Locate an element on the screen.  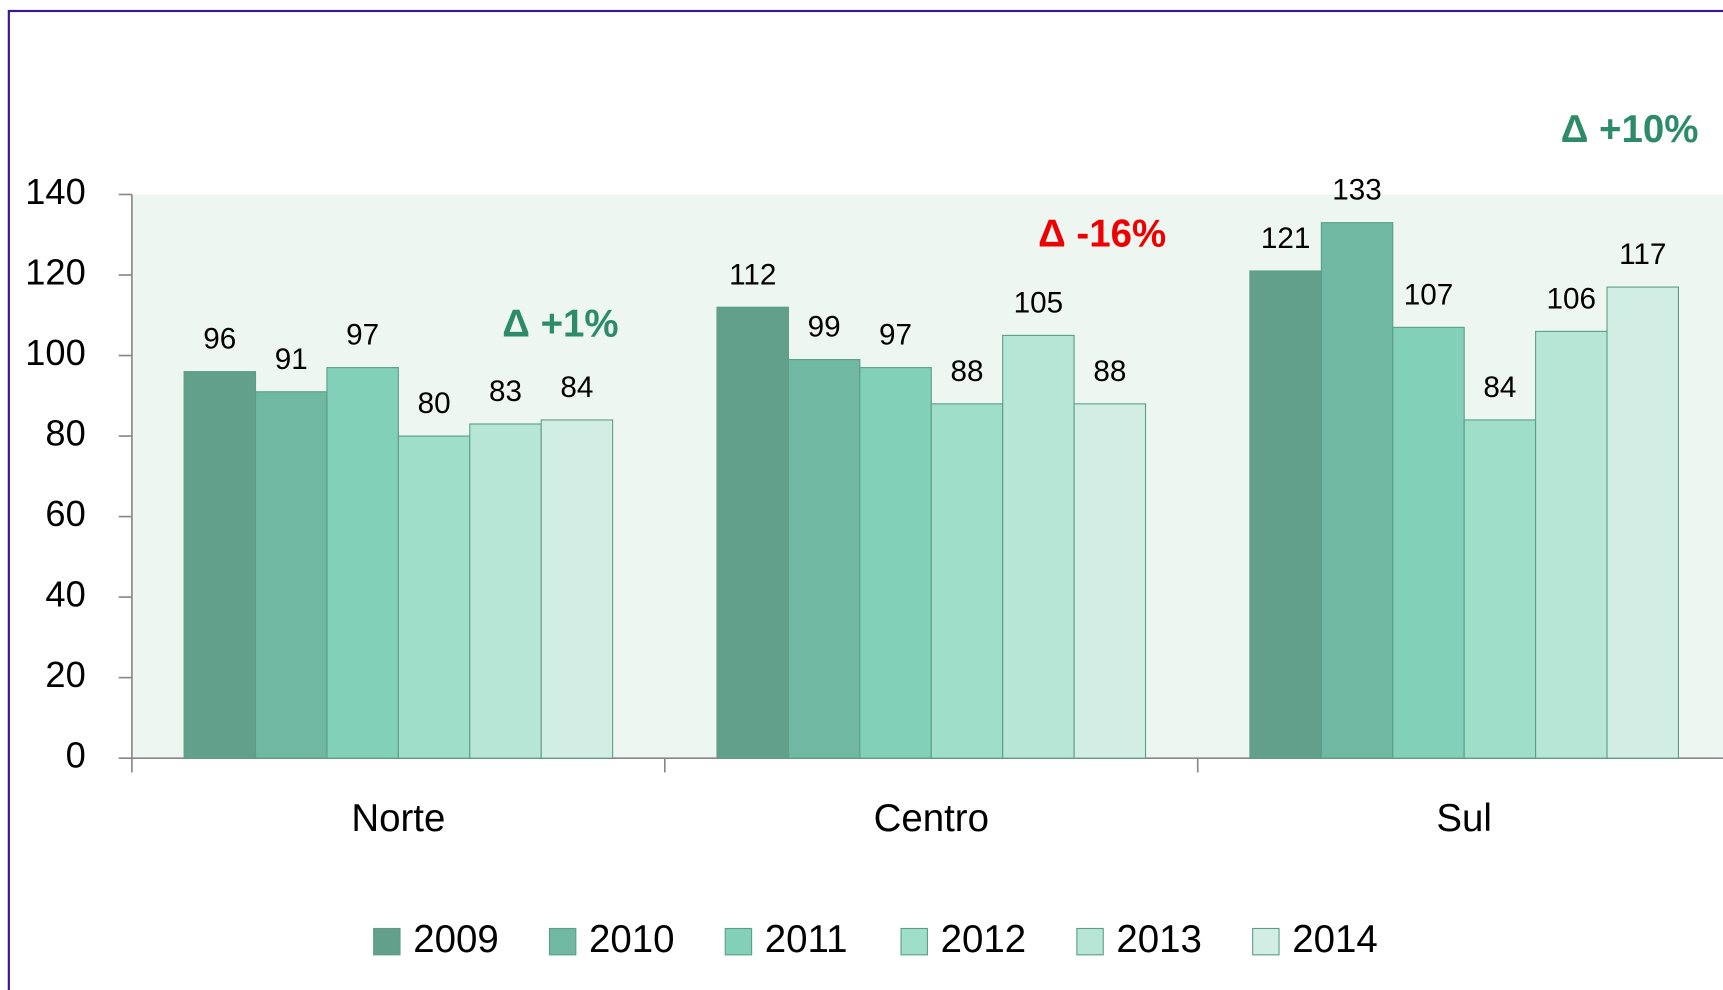
data-label: 91 is located at coordinates (291, 359).